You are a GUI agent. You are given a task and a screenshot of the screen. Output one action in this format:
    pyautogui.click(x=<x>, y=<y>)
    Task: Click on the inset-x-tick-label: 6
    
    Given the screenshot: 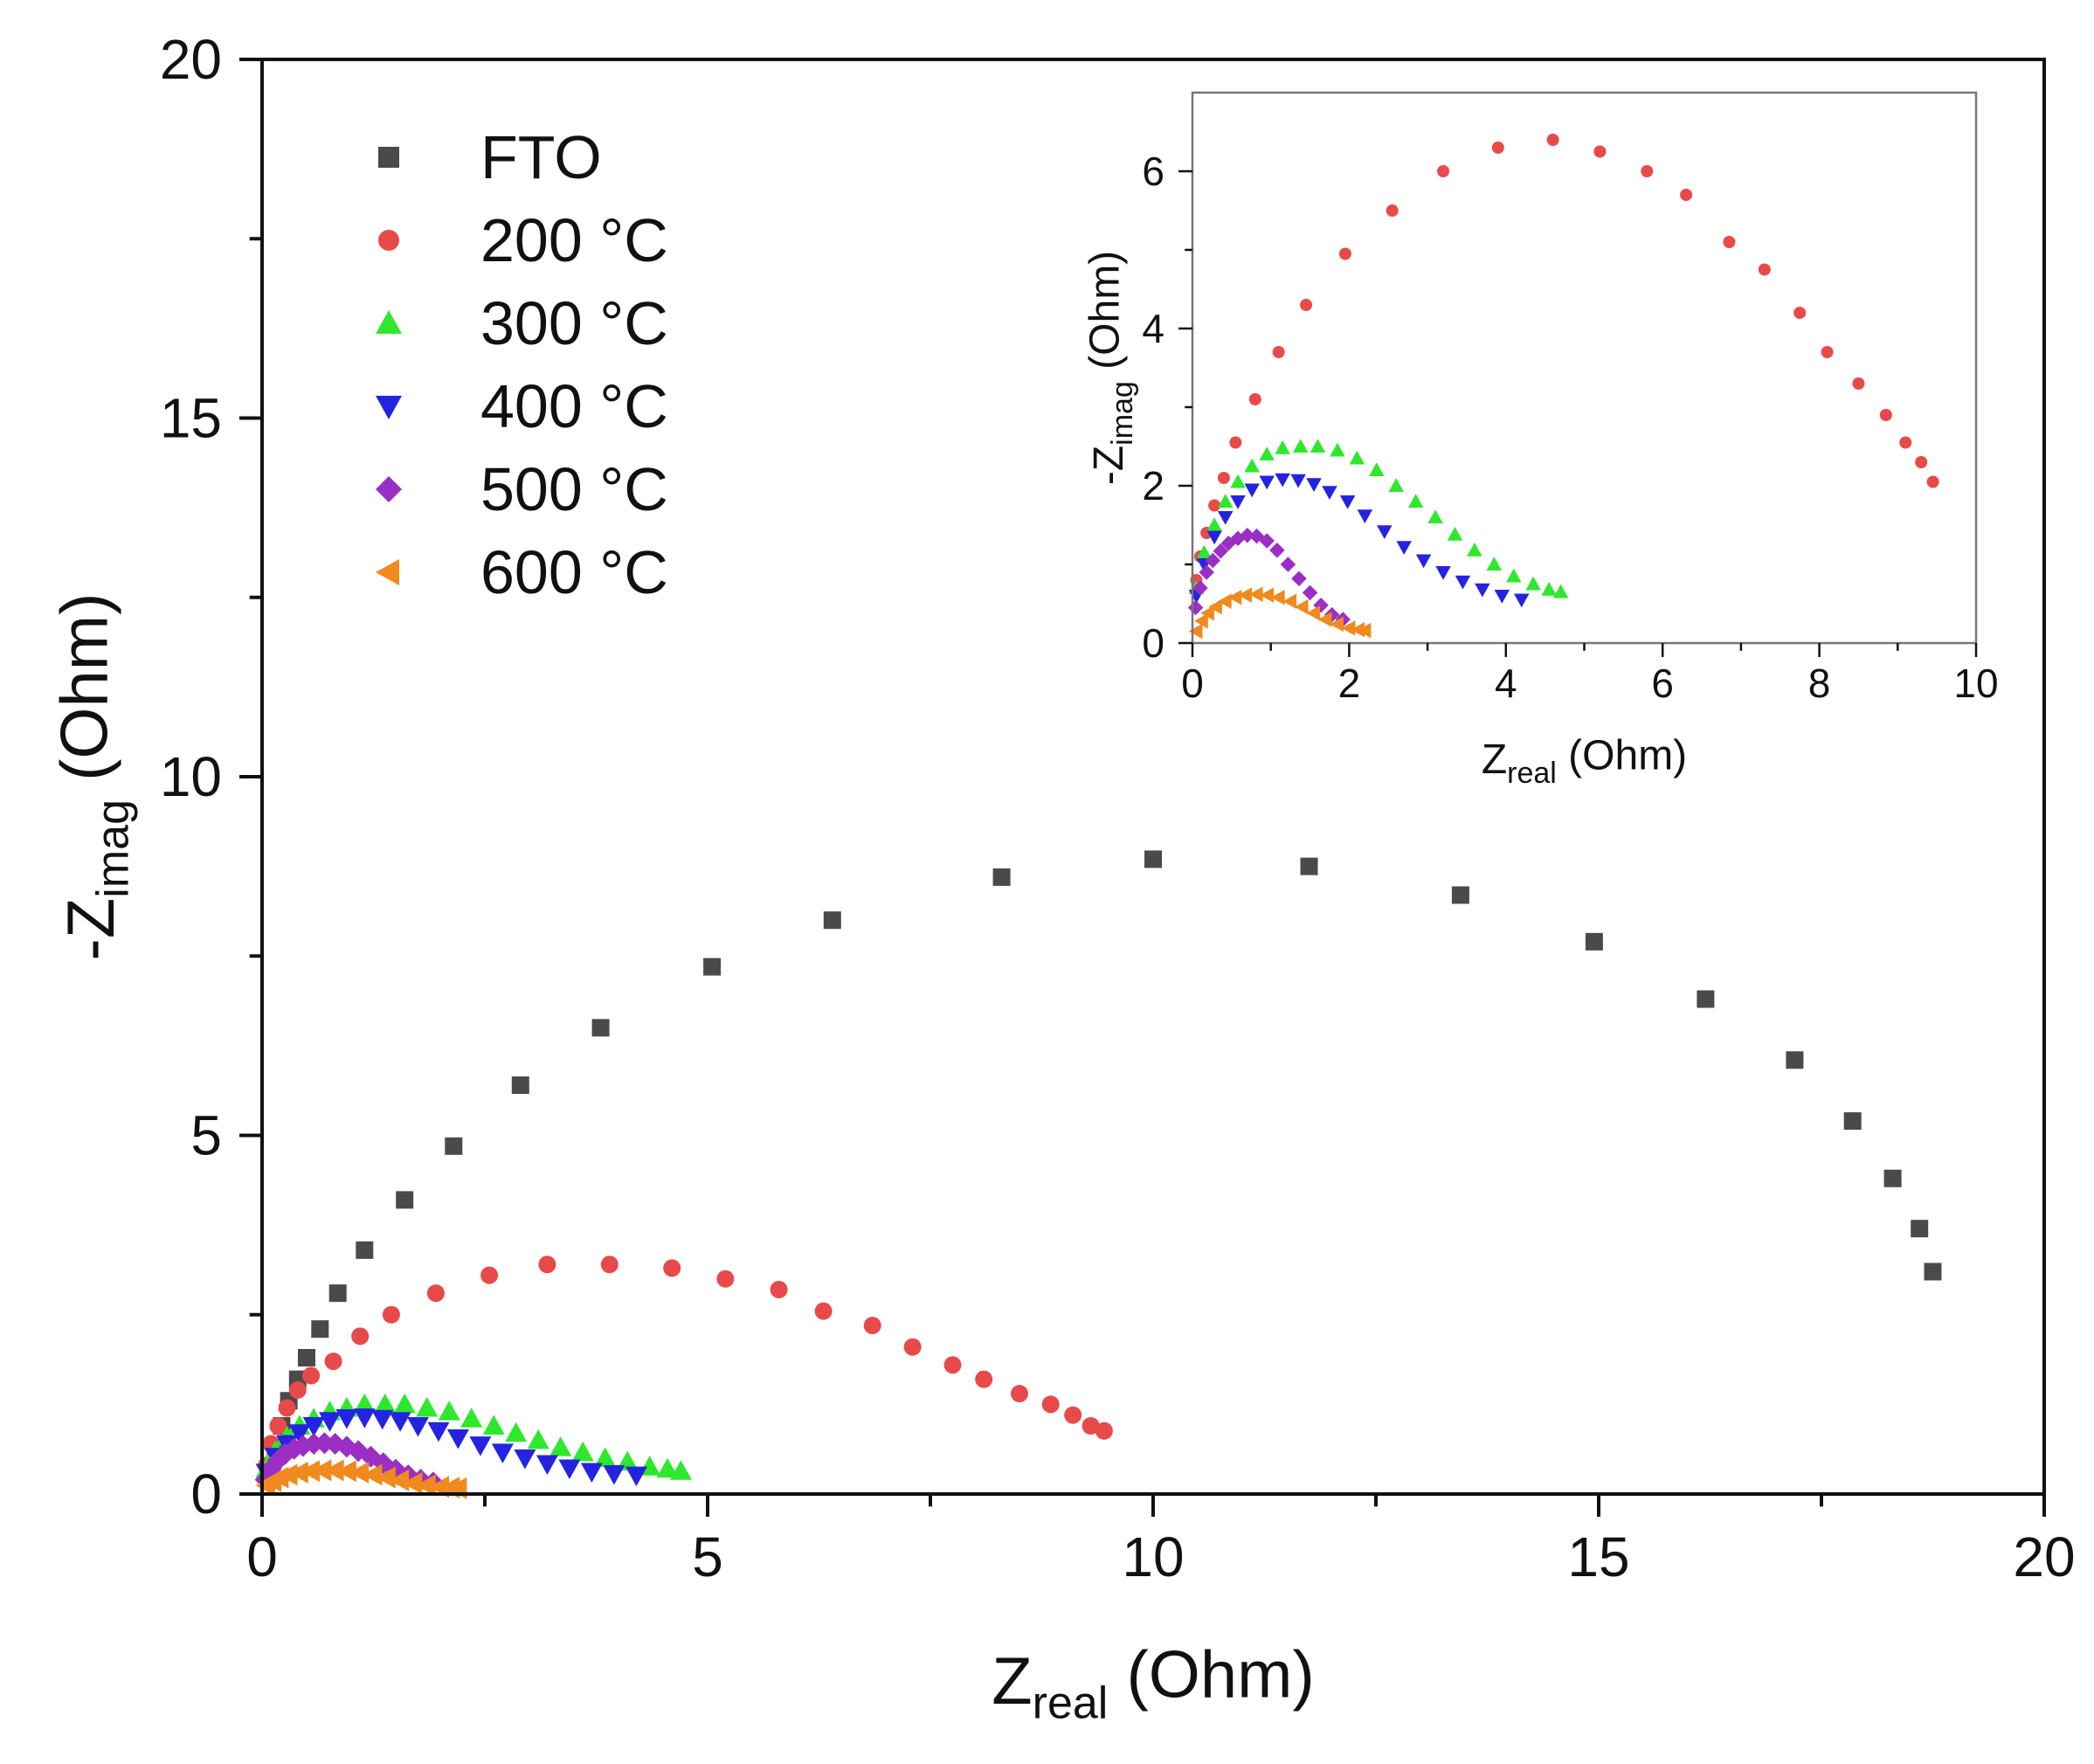 What is the action you would take?
    pyautogui.click(x=1662, y=683)
    